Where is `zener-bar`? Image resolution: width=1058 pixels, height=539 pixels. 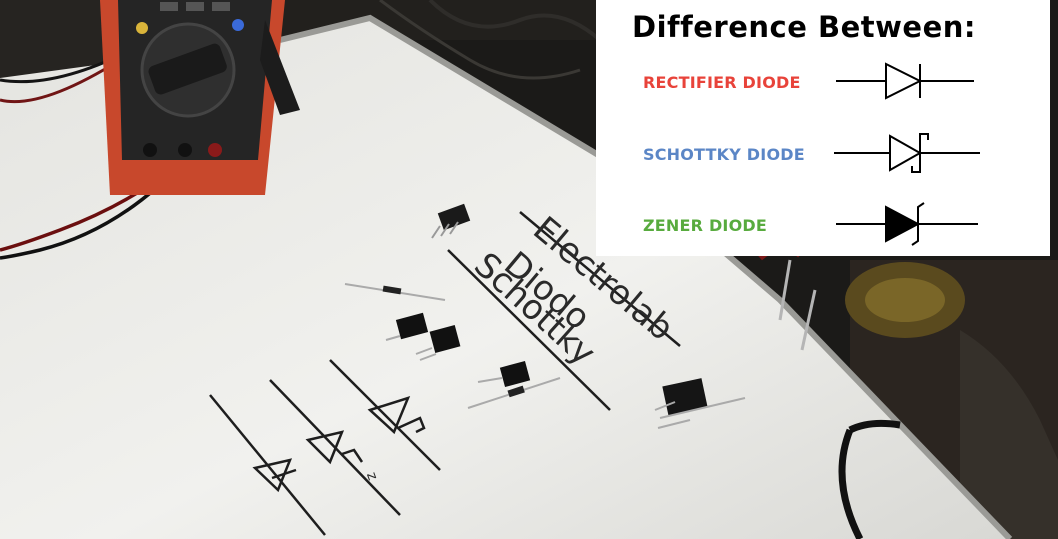
zener-bar is located at coordinates (352, 455).